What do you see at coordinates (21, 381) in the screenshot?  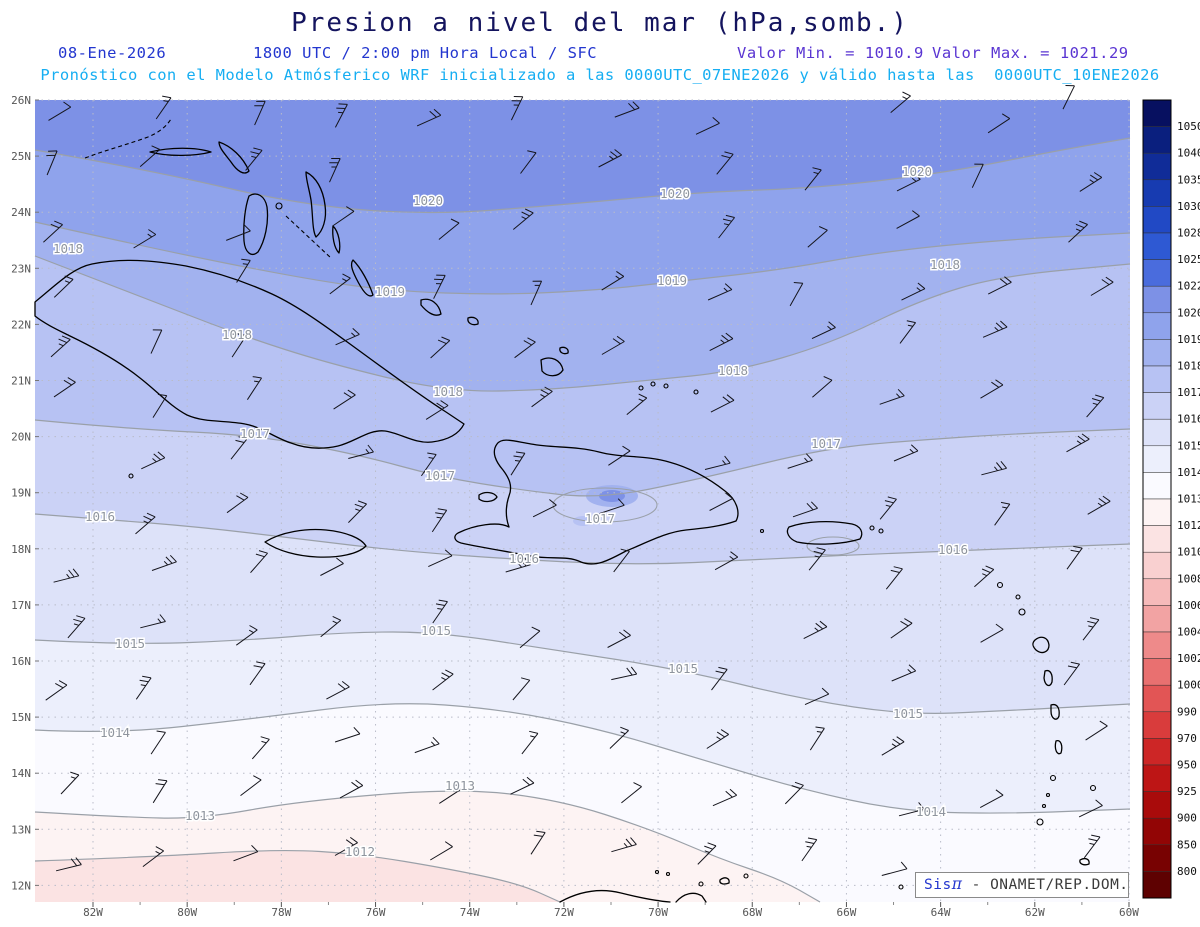 I see `svg-text: 21N` at bounding box center [21, 381].